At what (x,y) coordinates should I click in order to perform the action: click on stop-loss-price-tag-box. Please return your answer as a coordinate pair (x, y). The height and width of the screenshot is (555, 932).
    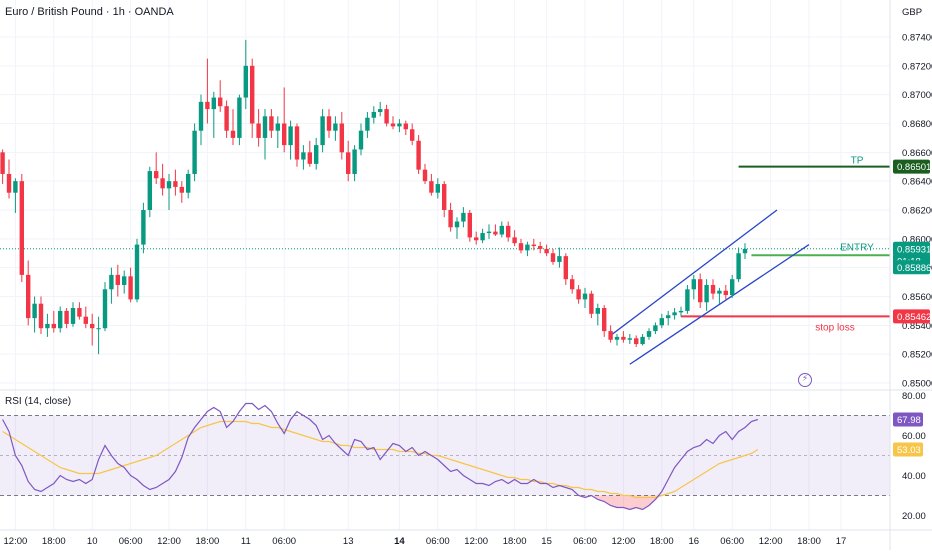
    Looking at the image, I should click on (911, 316).